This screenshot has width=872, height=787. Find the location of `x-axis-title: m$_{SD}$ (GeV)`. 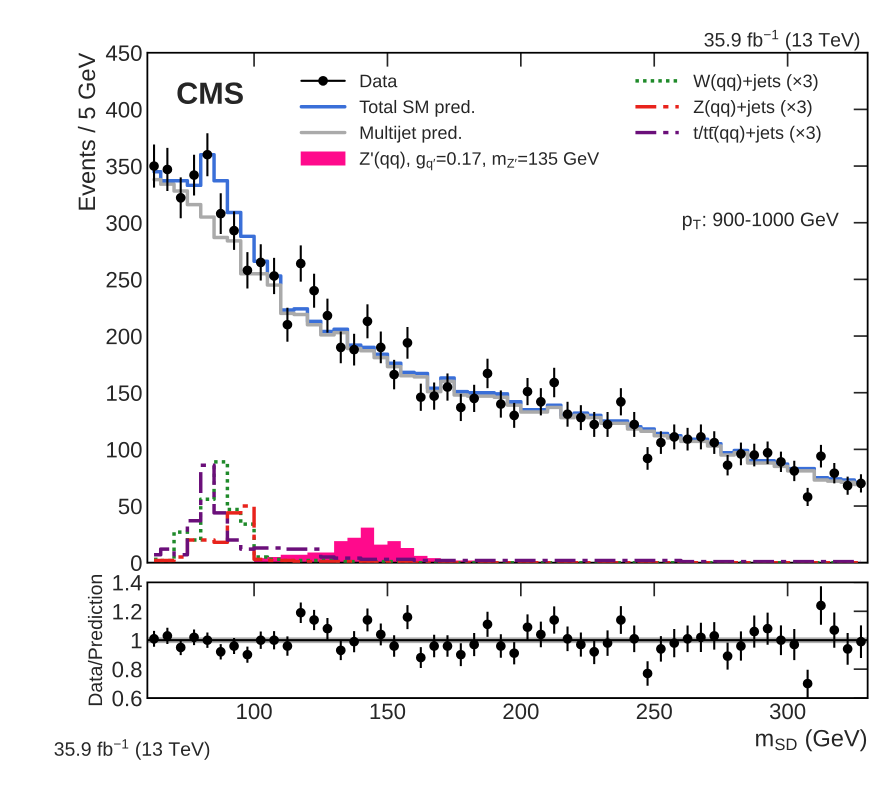

x-axis-title: m$_{SD}$ (GeV) is located at coordinates (811, 740).